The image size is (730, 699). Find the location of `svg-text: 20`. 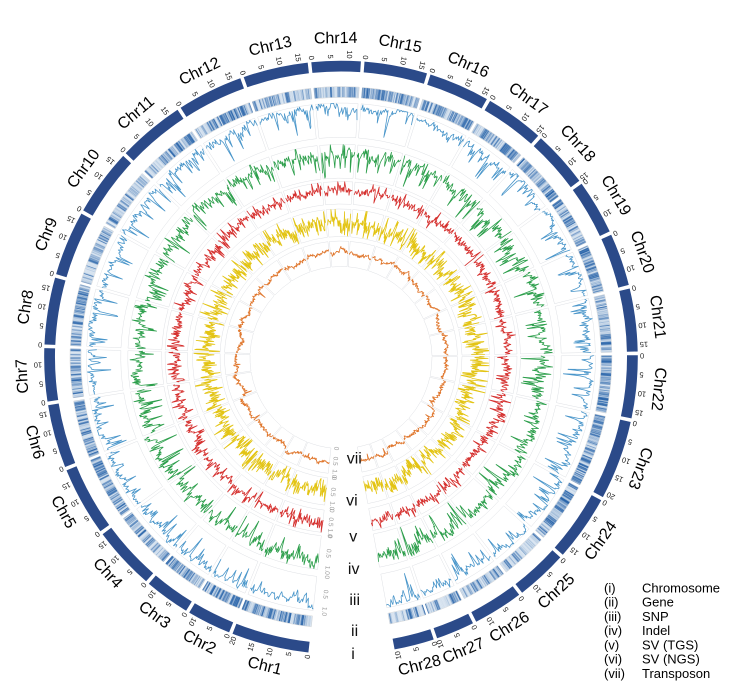

svg-text: 20 is located at coordinates (611, 496).